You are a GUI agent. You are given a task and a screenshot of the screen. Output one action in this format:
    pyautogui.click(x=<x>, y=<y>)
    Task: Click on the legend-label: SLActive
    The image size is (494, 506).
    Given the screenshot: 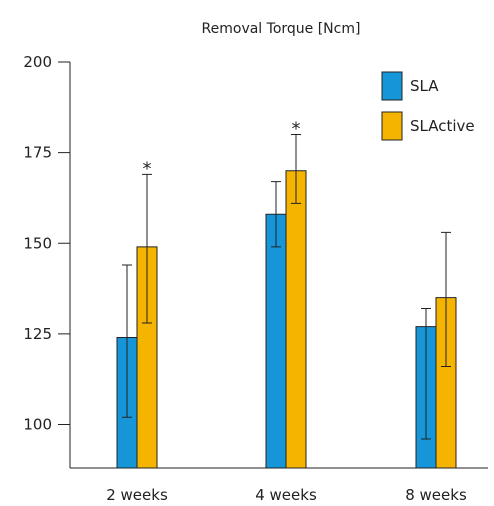 What is the action you would take?
    pyautogui.click(x=442, y=126)
    